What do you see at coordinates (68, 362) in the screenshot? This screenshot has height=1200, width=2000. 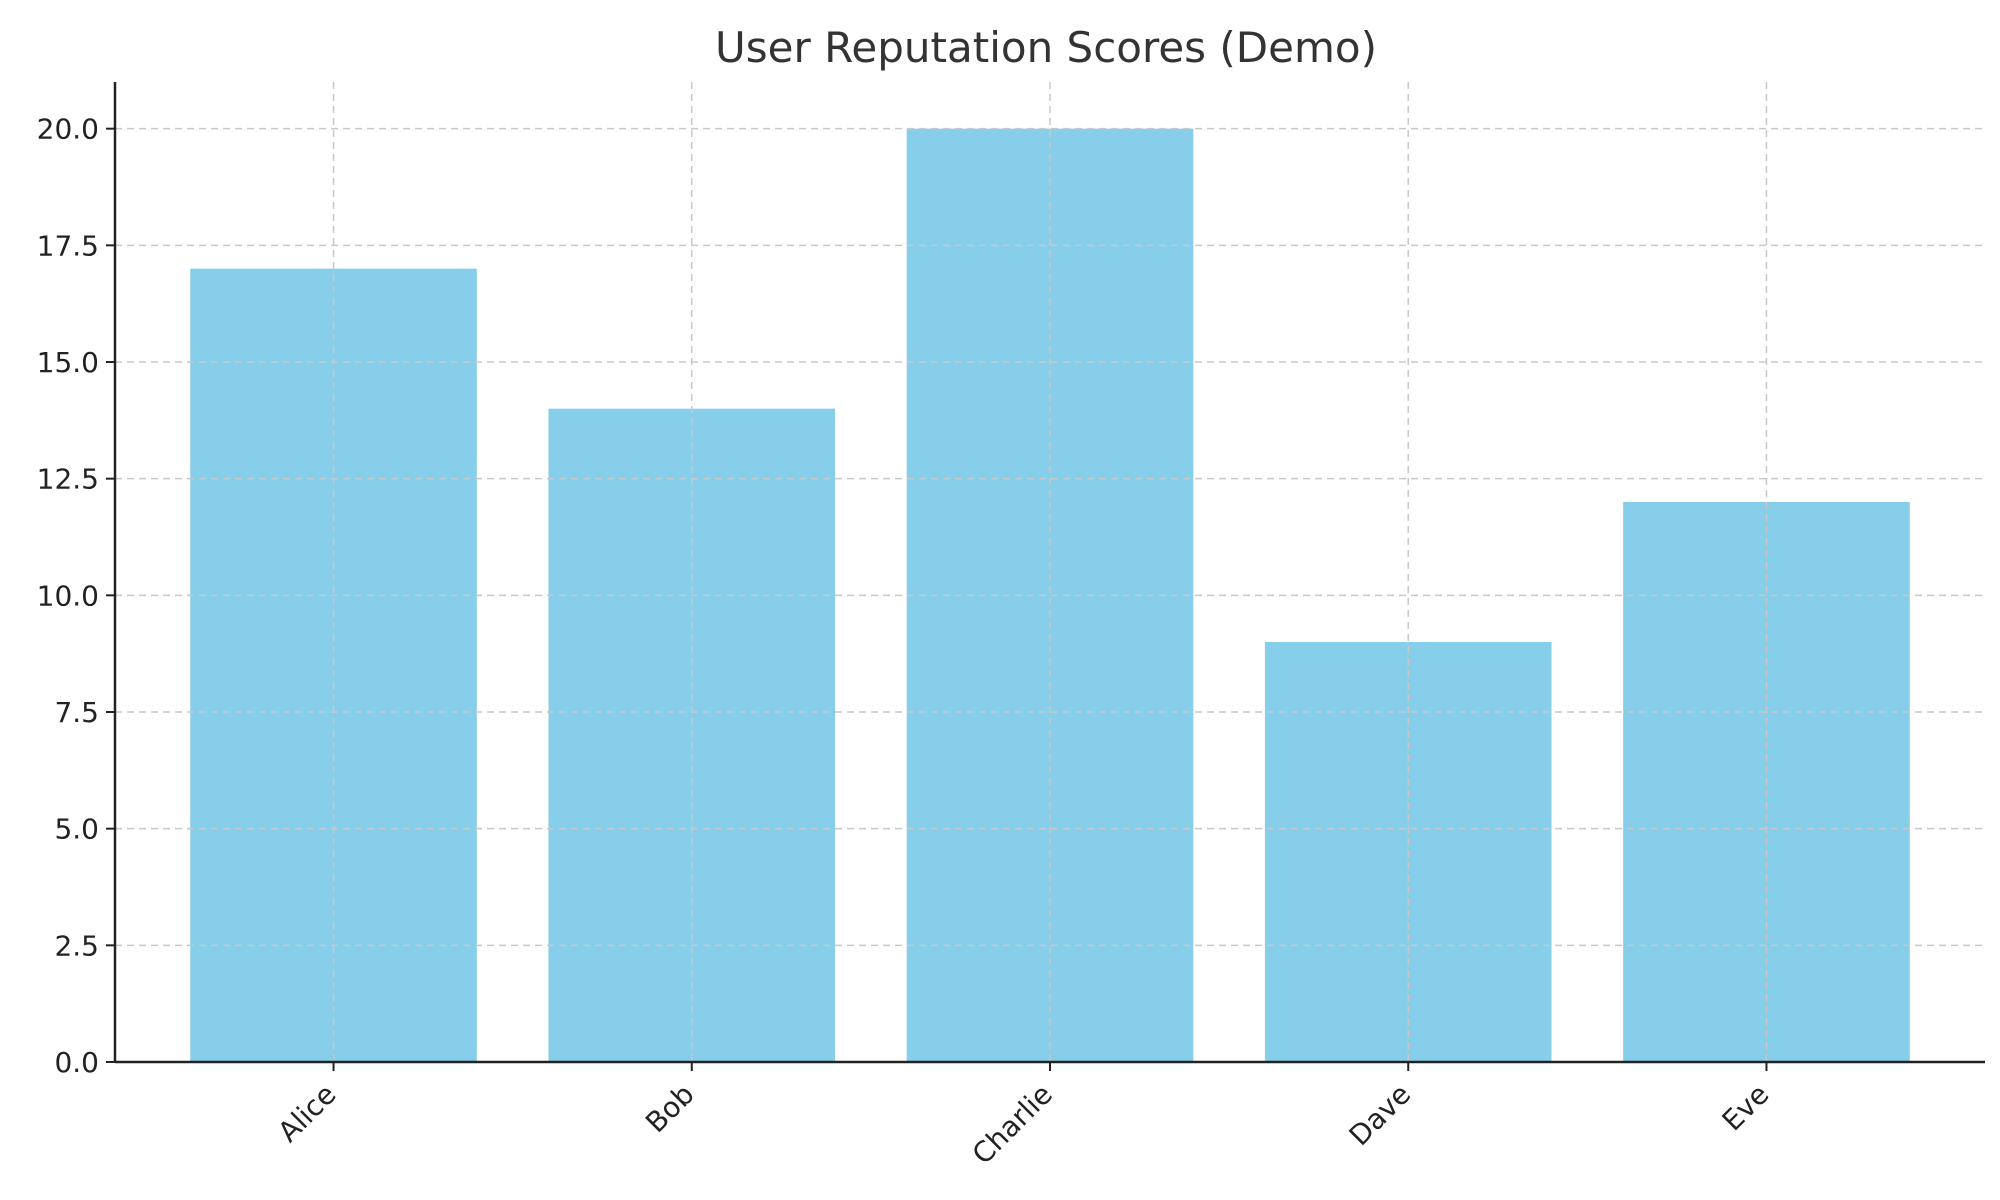 I see `y-tick-label: 15.0` at bounding box center [68, 362].